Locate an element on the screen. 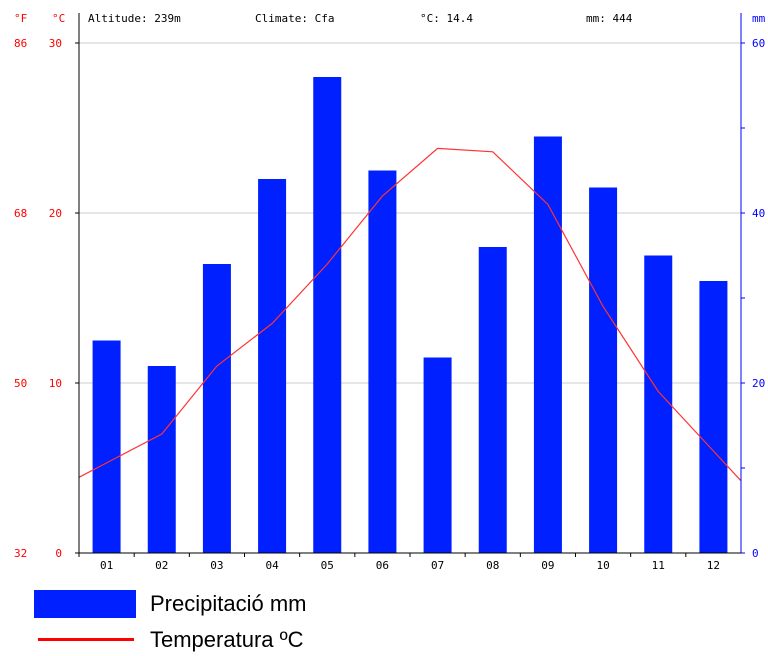 Image resolution: width=768 pixels, height=656 pixels. left-tick-label-celsius: 30 is located at coordinates (55, 43).